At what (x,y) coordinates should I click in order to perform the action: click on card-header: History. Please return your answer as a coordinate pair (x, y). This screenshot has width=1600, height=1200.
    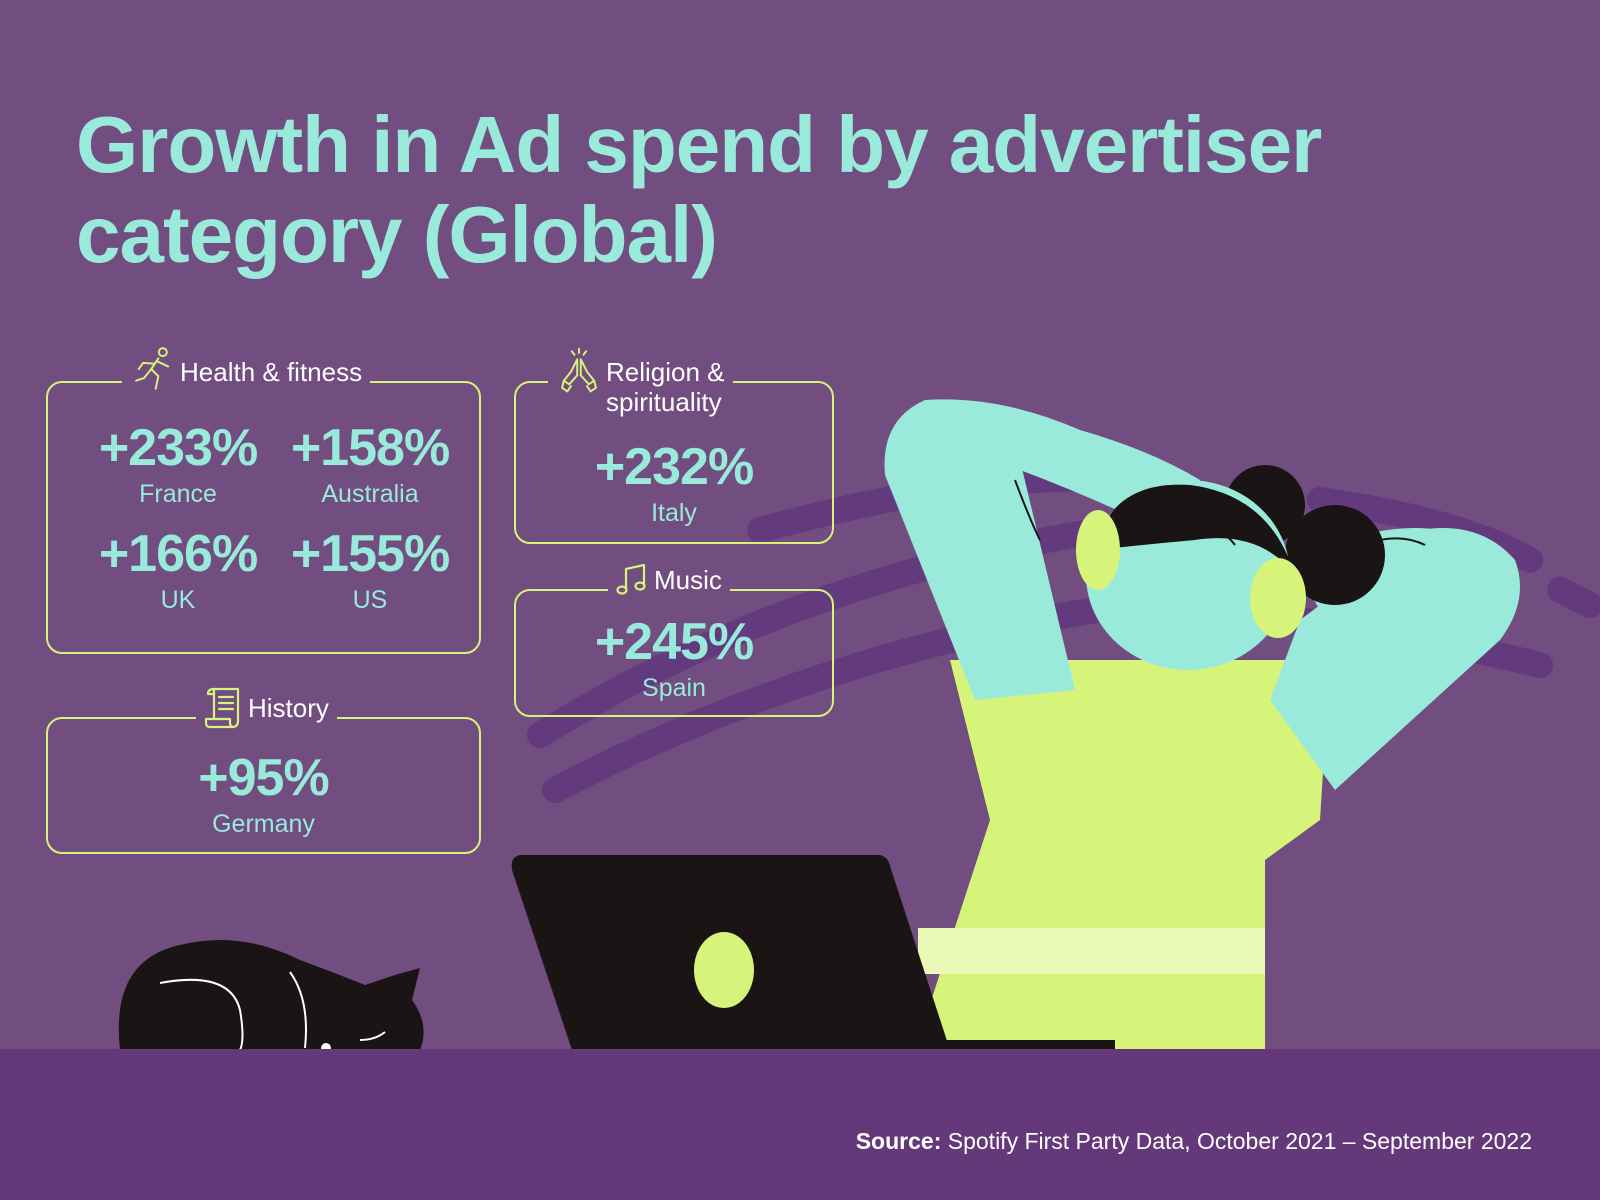
    Looking at the image, I should click on (266, 709).